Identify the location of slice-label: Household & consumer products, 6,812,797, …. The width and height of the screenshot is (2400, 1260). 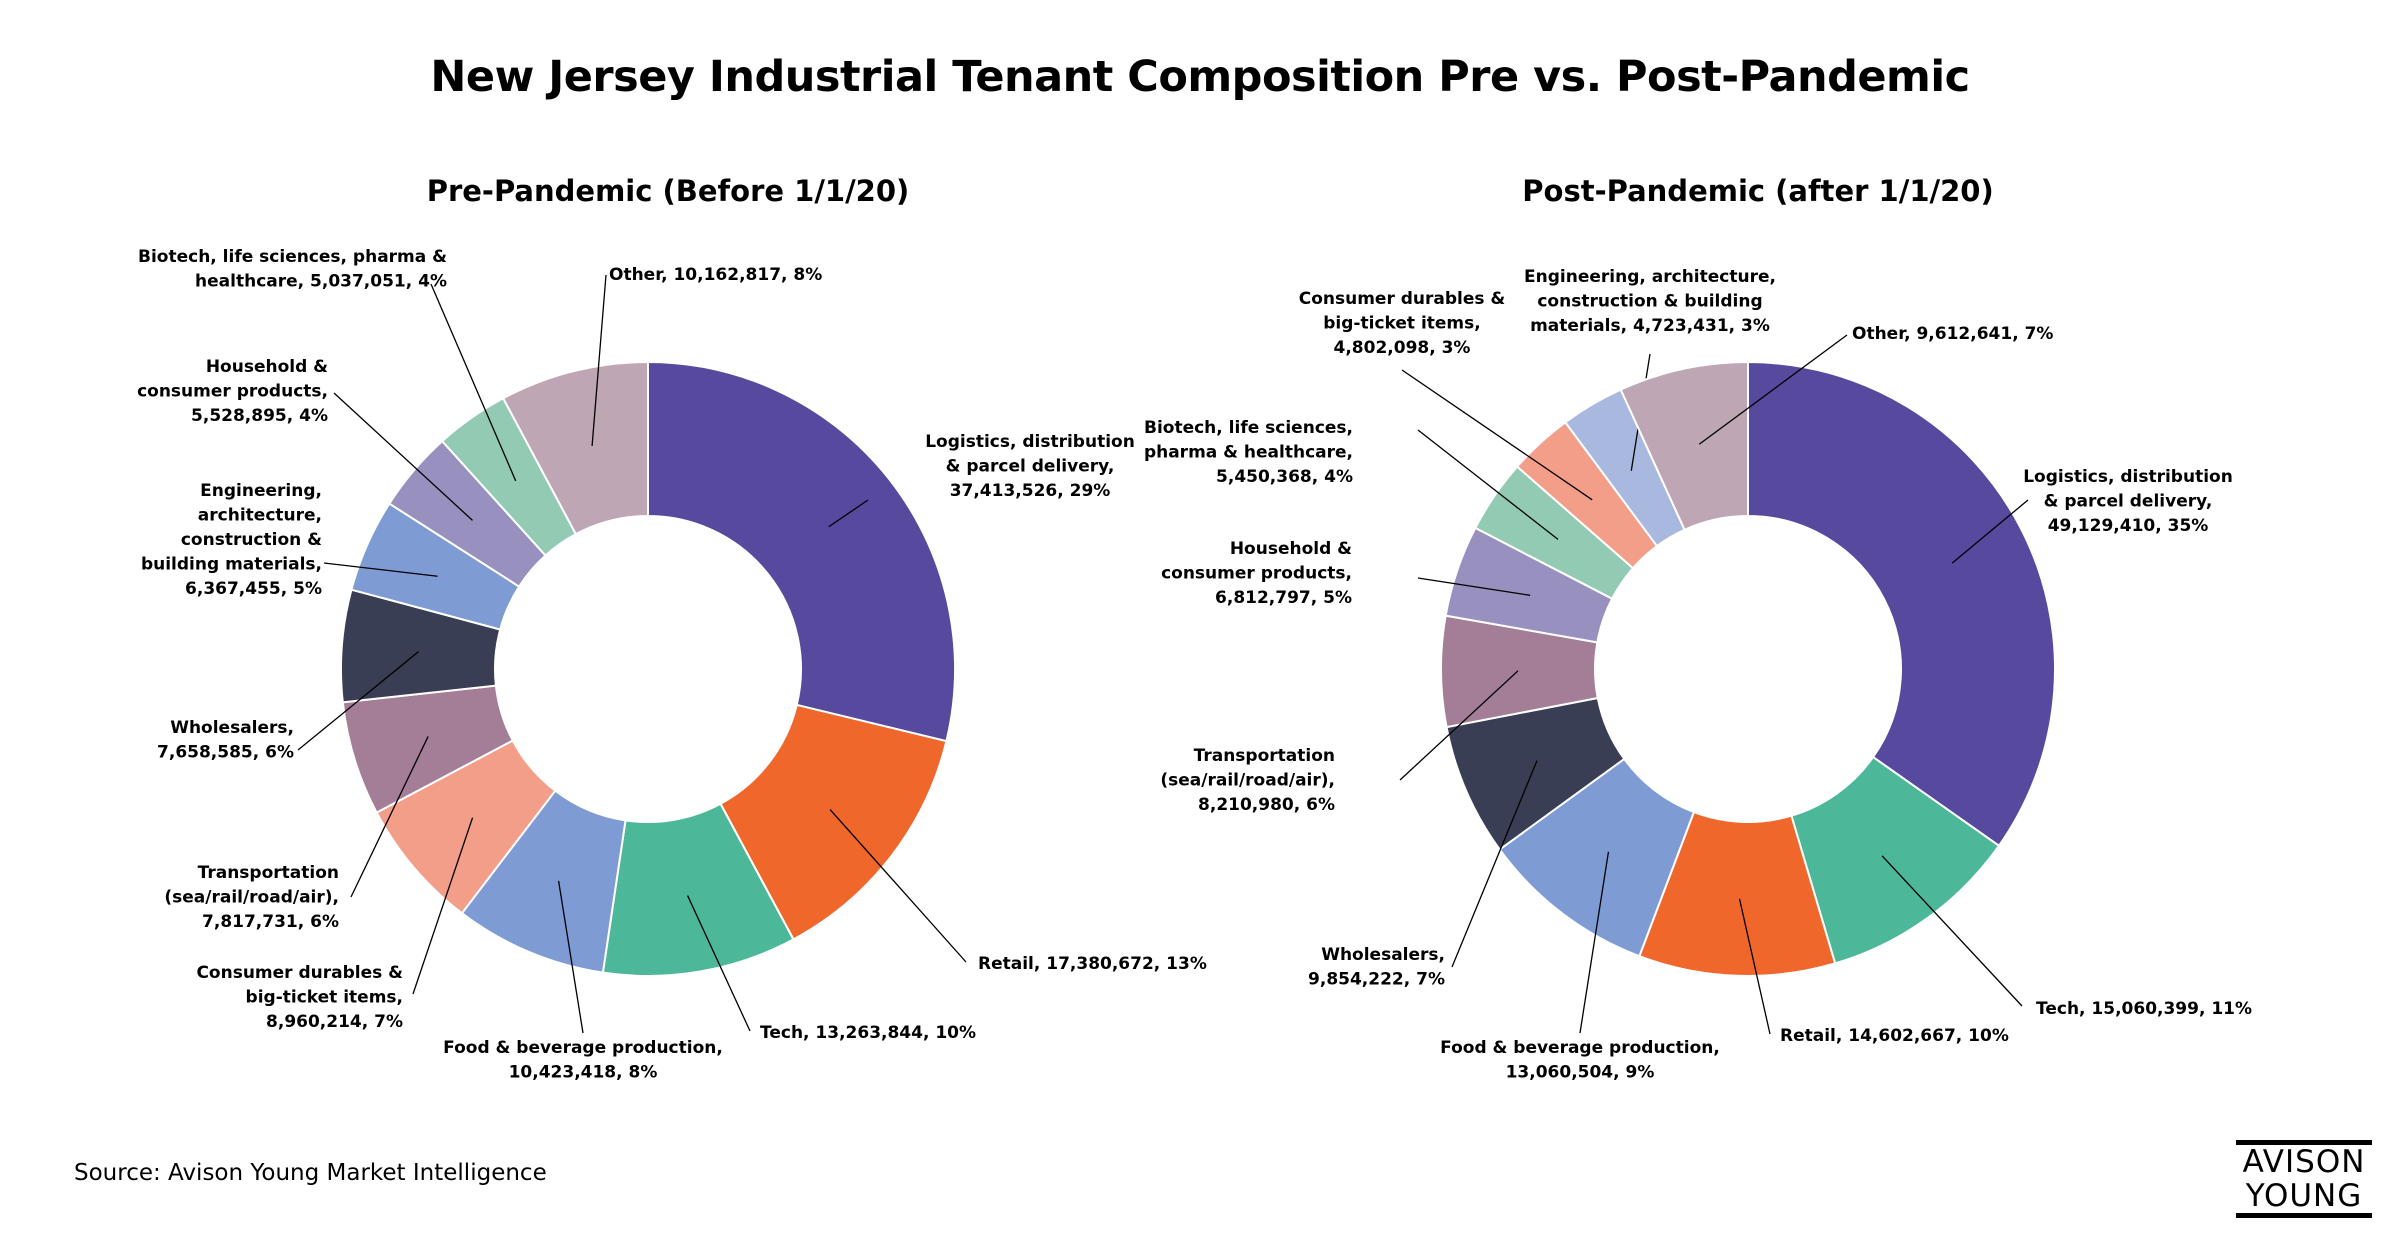
(1256, 573).